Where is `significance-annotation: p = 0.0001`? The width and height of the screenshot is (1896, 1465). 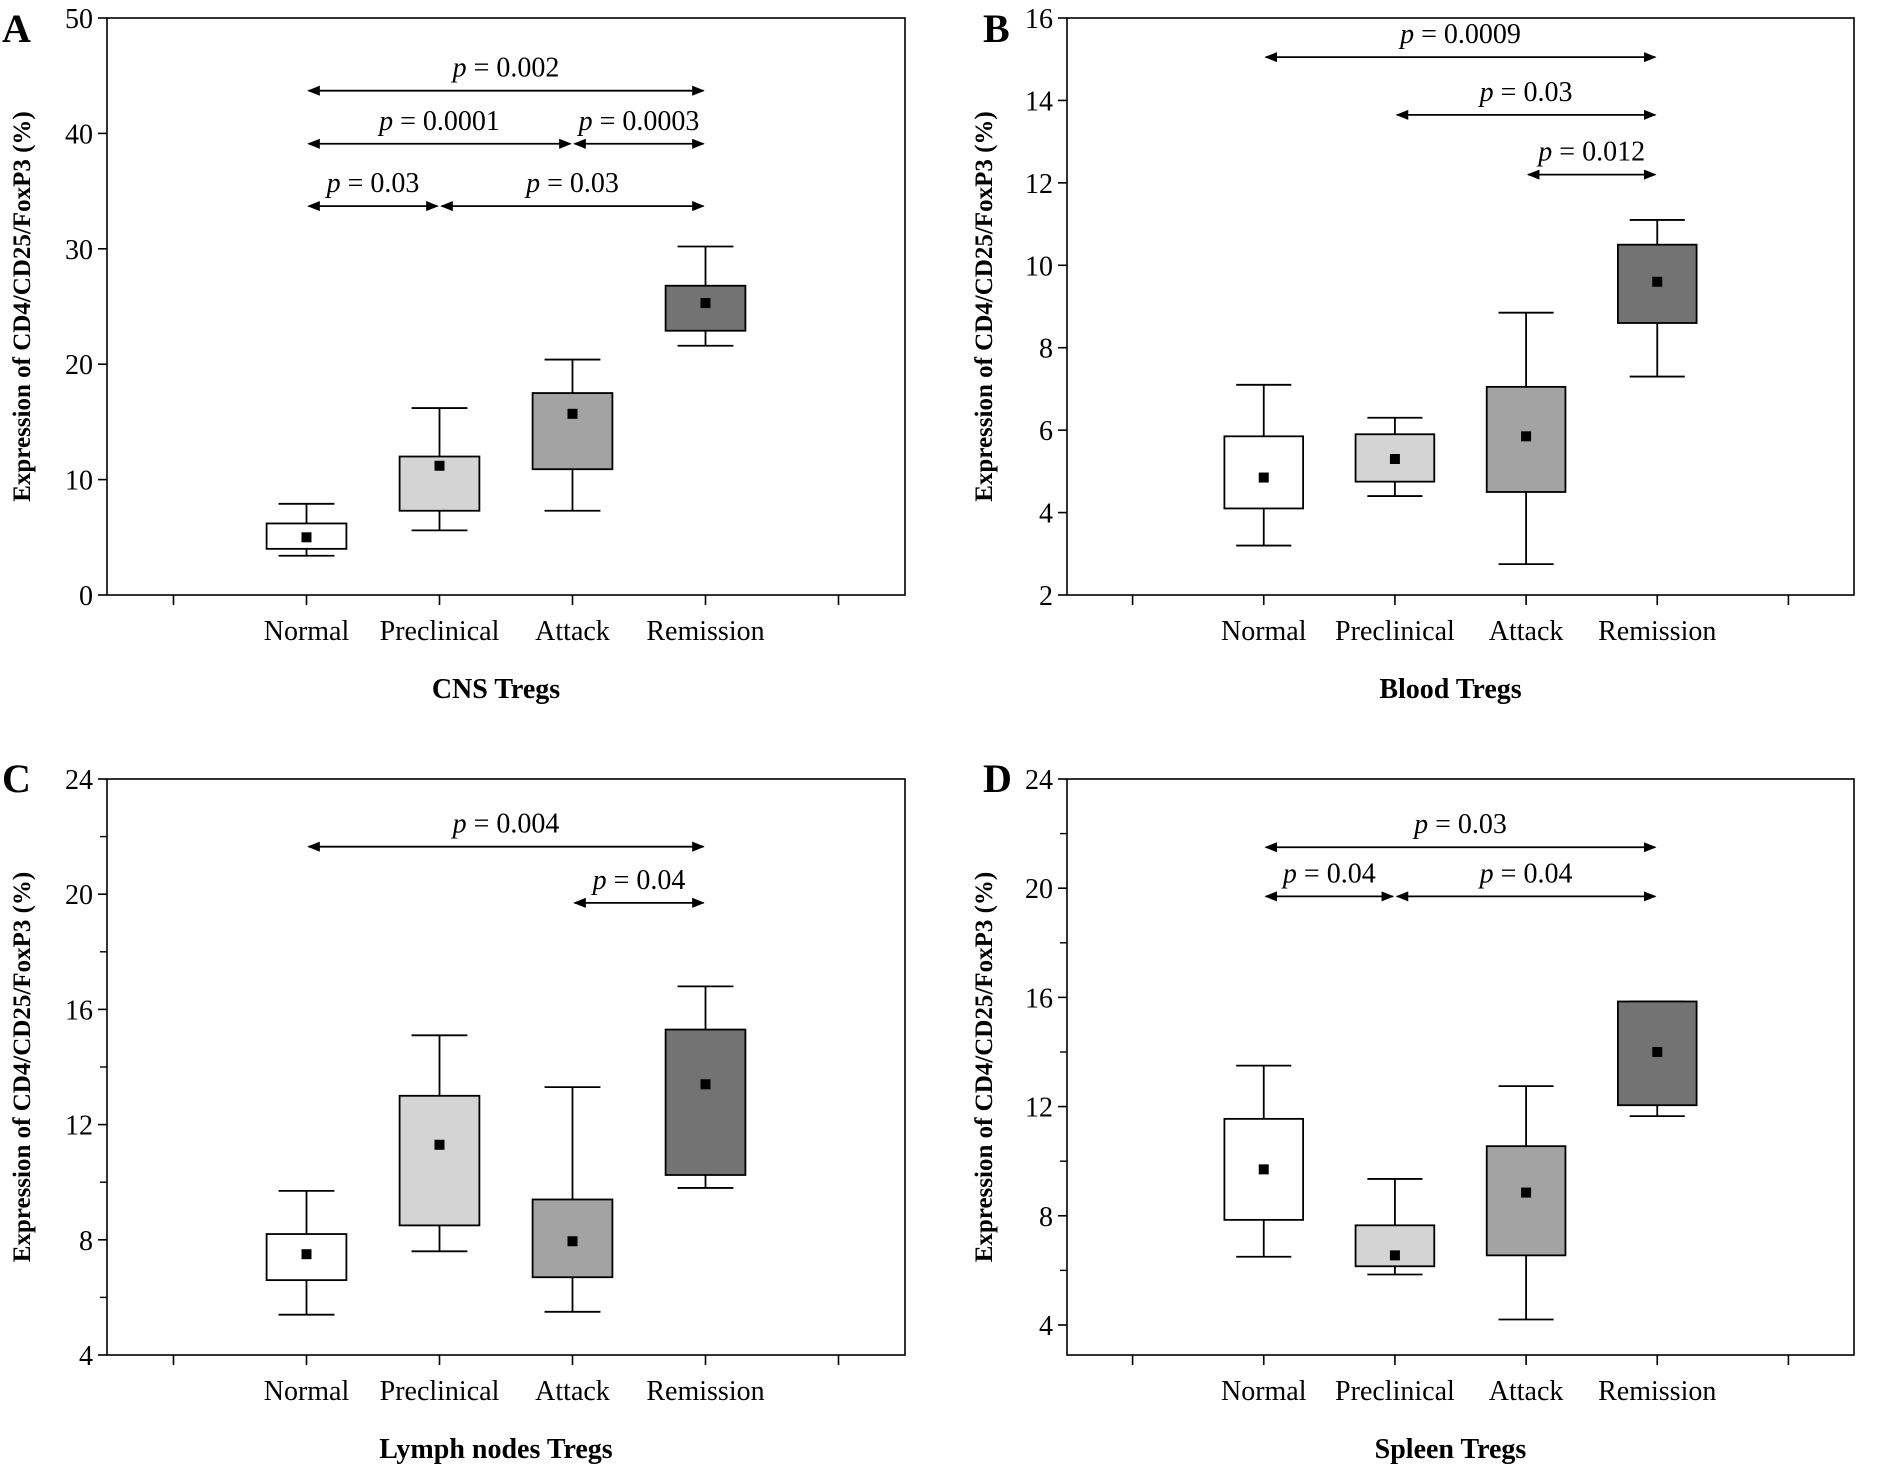
significance-annotation: p = 0.0001 is located at coordinates (439, 127).